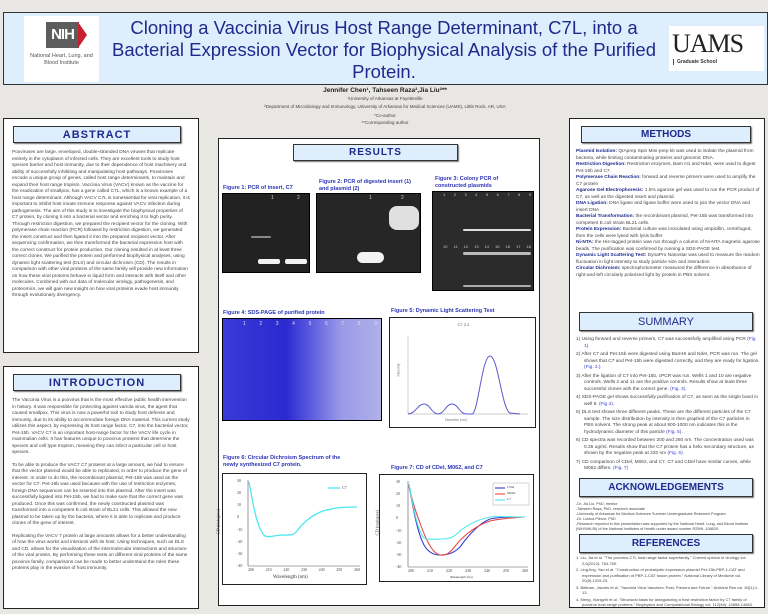 The height and width of the screenshot is (614, 768). I want to click on y-axis-label: Intensity, so click(398, 370).